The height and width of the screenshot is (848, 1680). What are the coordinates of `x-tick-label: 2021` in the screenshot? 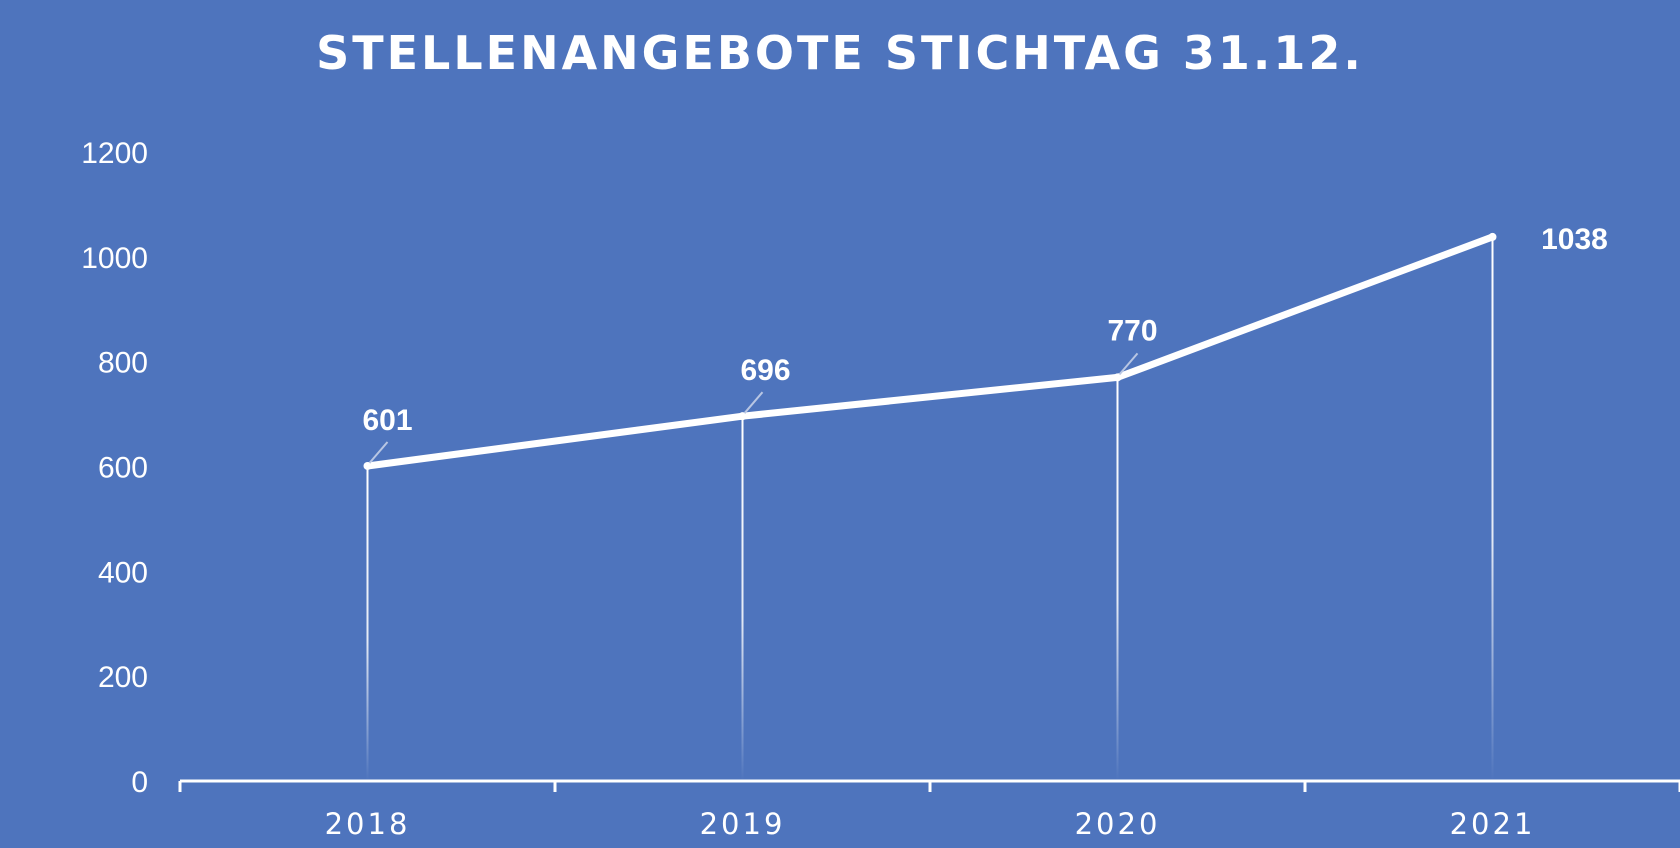 It's located at (1493, 824).